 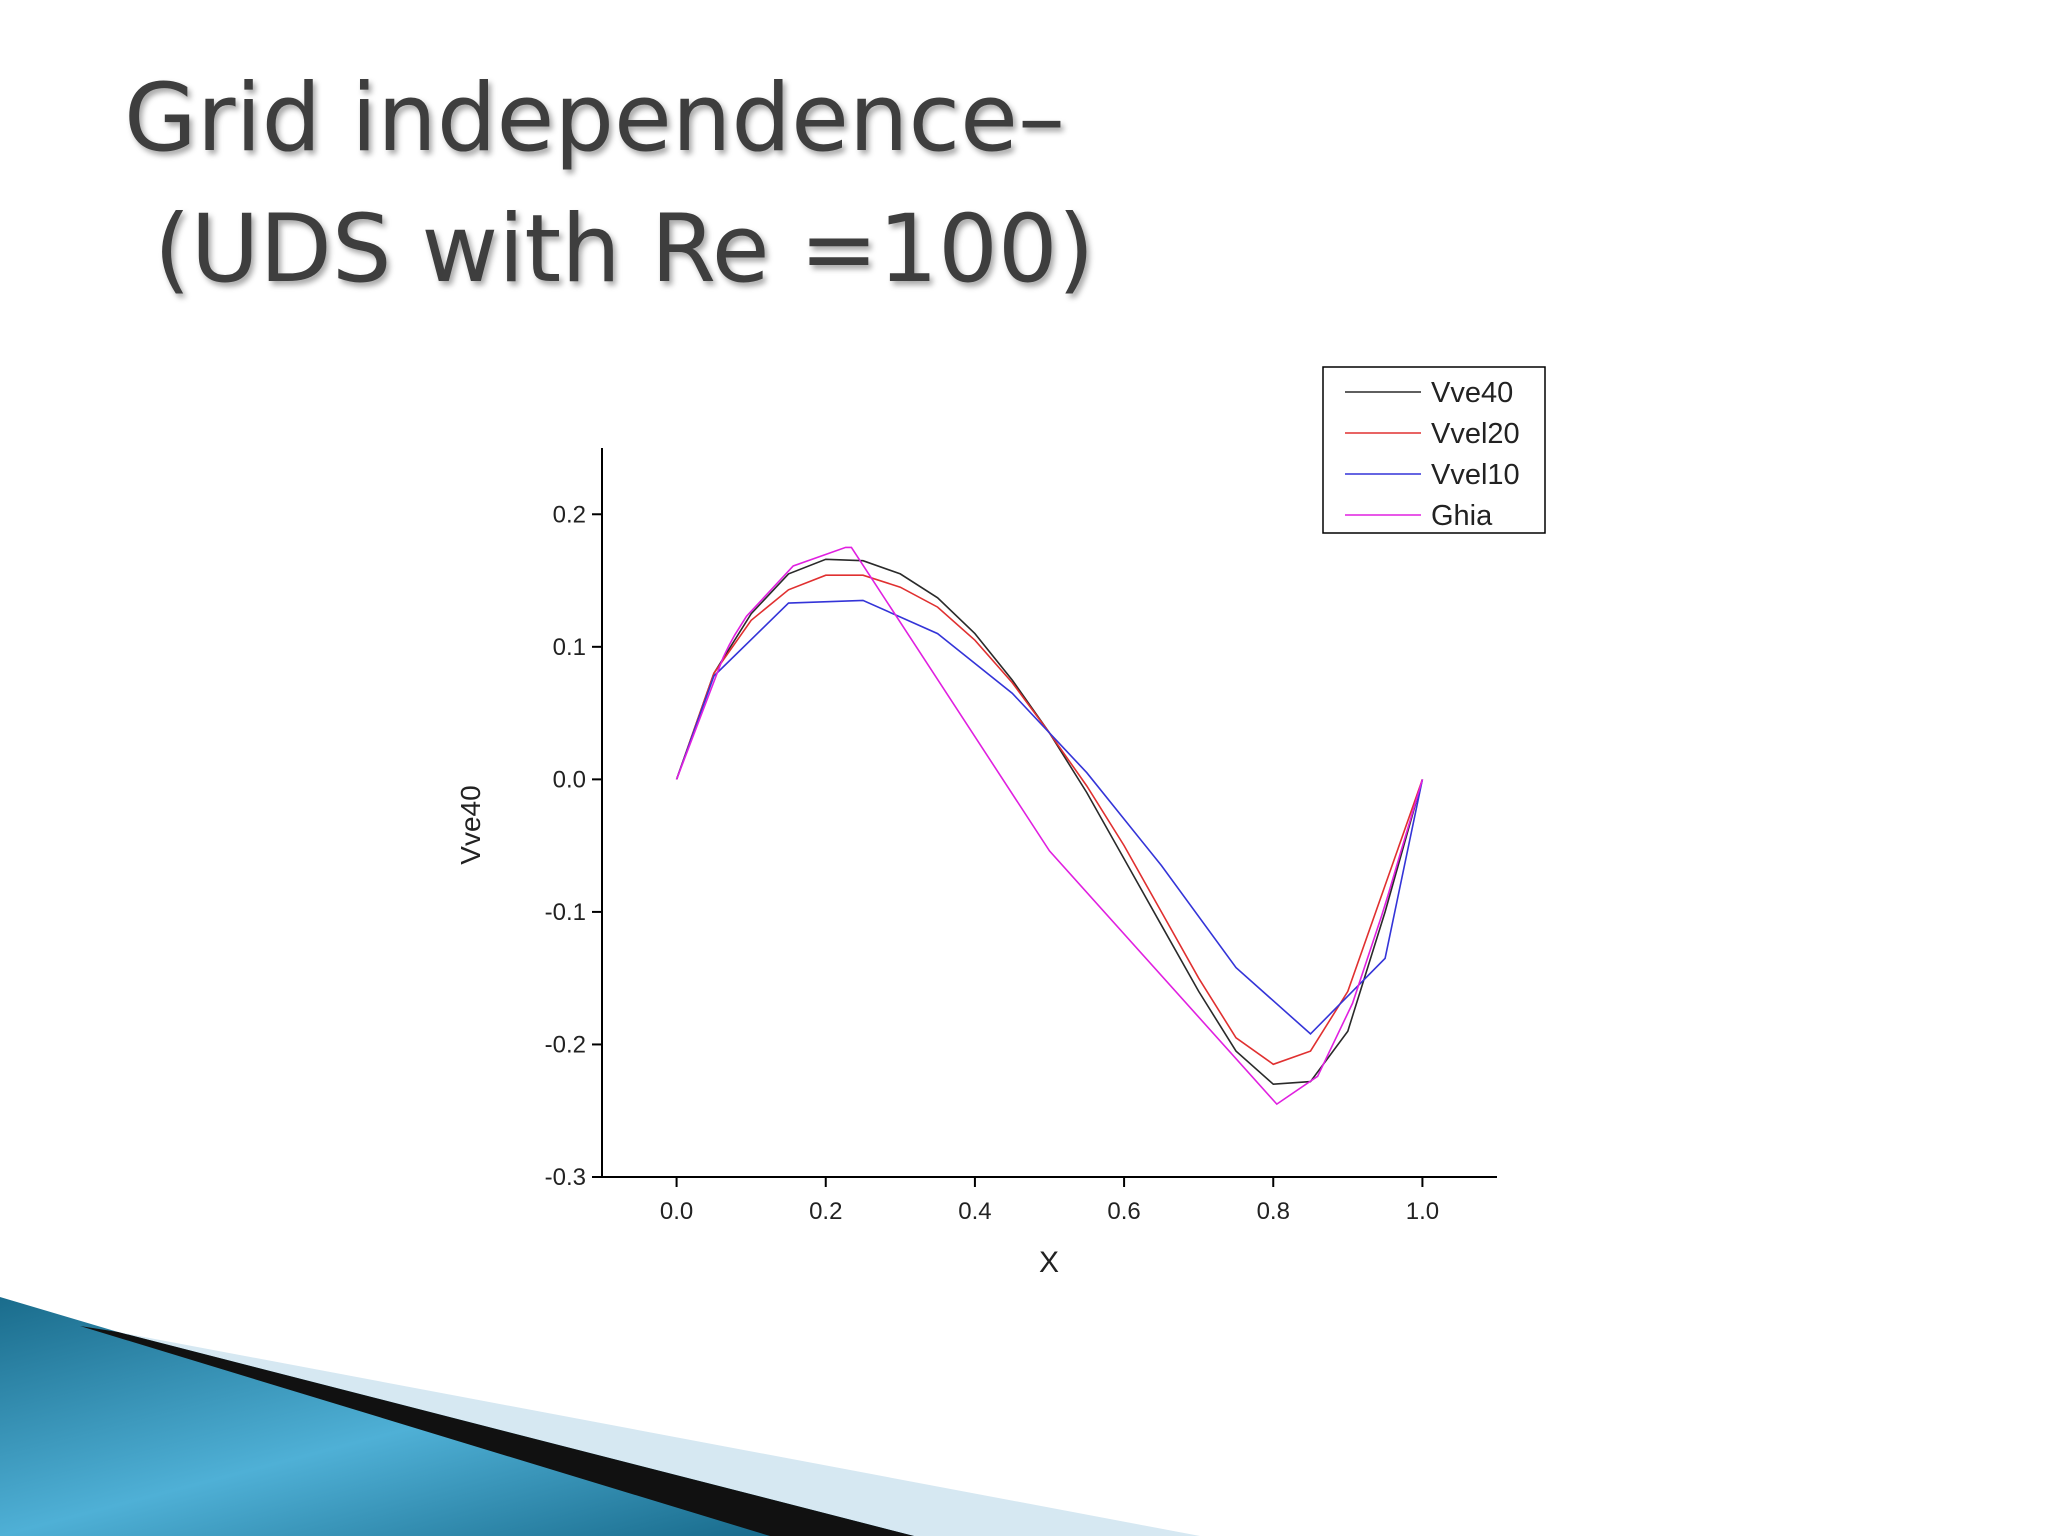 What do you see at coordinates (569, 779) in the screenshot?
I see `y-tick-label: 0.0` at bounding box center [569, 779].